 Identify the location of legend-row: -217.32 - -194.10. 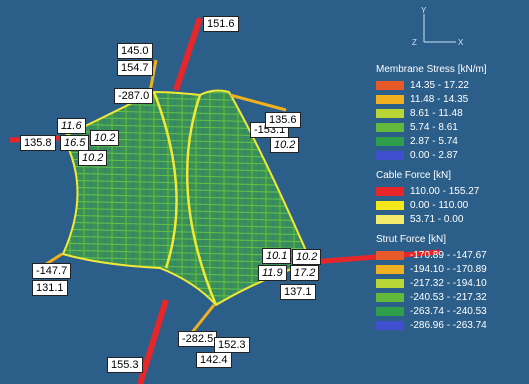
(452, 283).